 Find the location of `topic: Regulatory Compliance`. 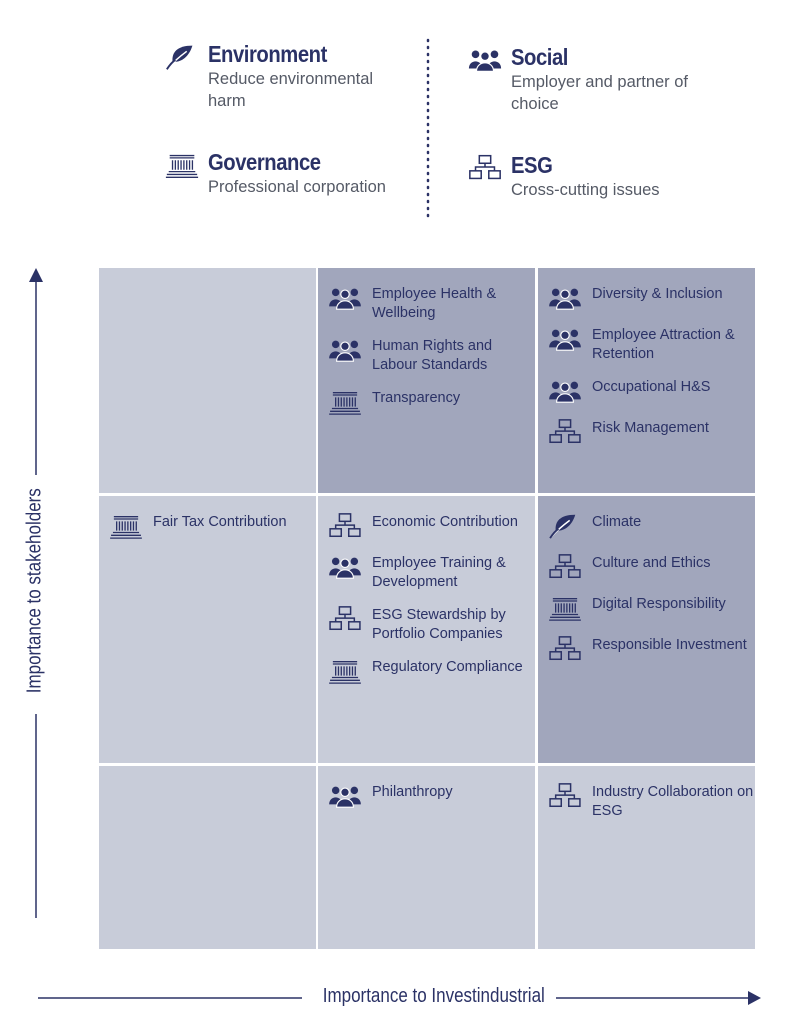

topic: Regulatory Compliance is located at coordinates (430, 671).